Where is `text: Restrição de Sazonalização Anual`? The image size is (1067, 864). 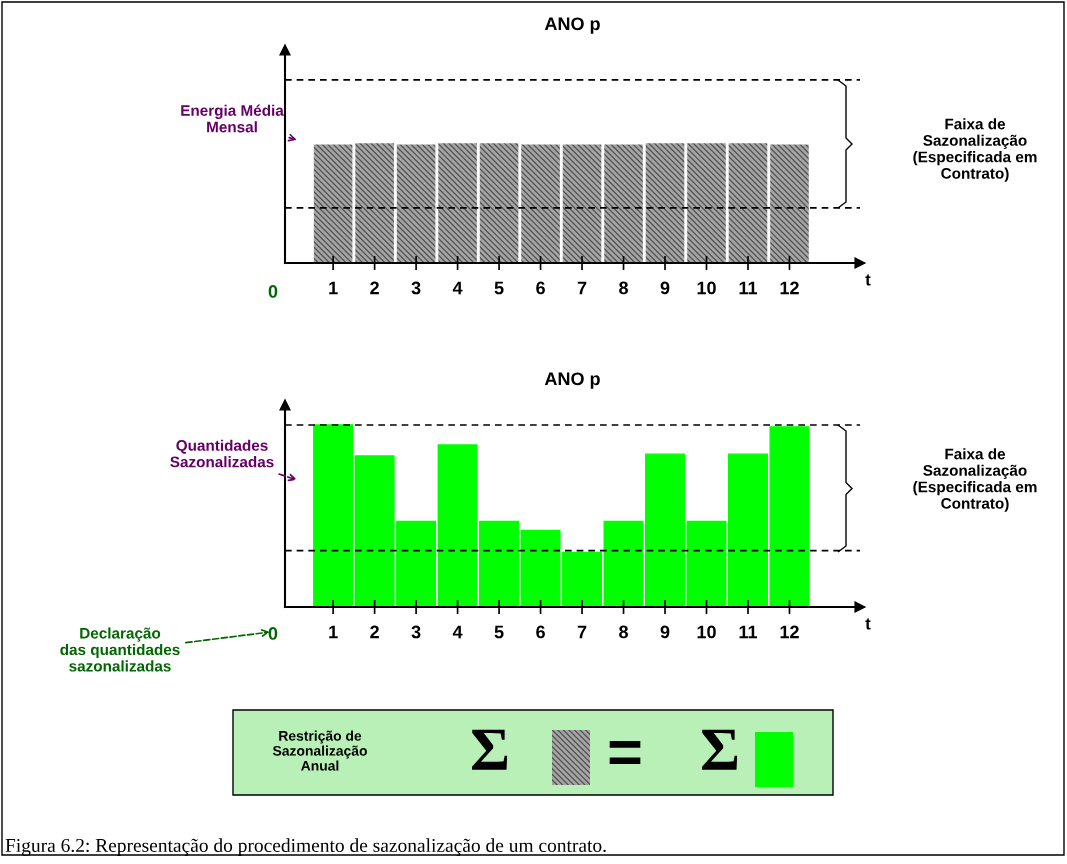 text: Restrição de Sazonalização Anual is located at coordinates (319, 750).